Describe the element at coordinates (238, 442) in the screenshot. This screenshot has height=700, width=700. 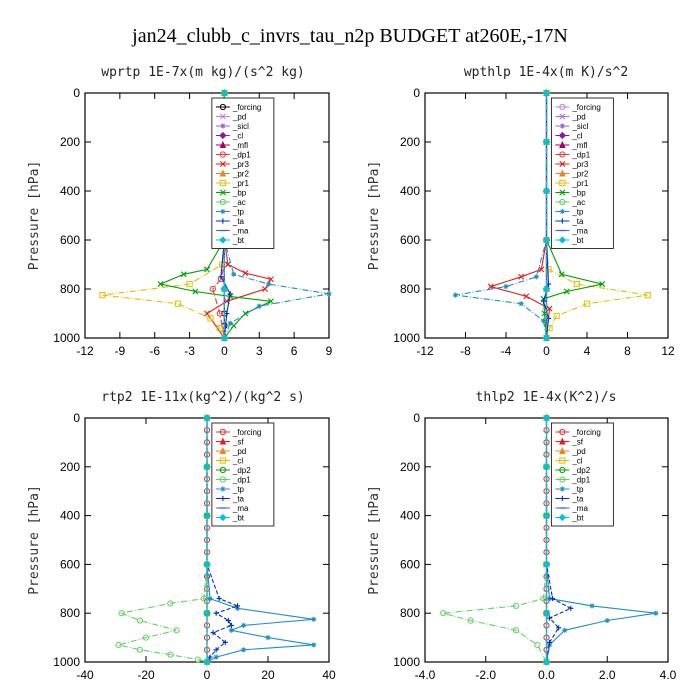
I see `legend-label: _sf` at that location.